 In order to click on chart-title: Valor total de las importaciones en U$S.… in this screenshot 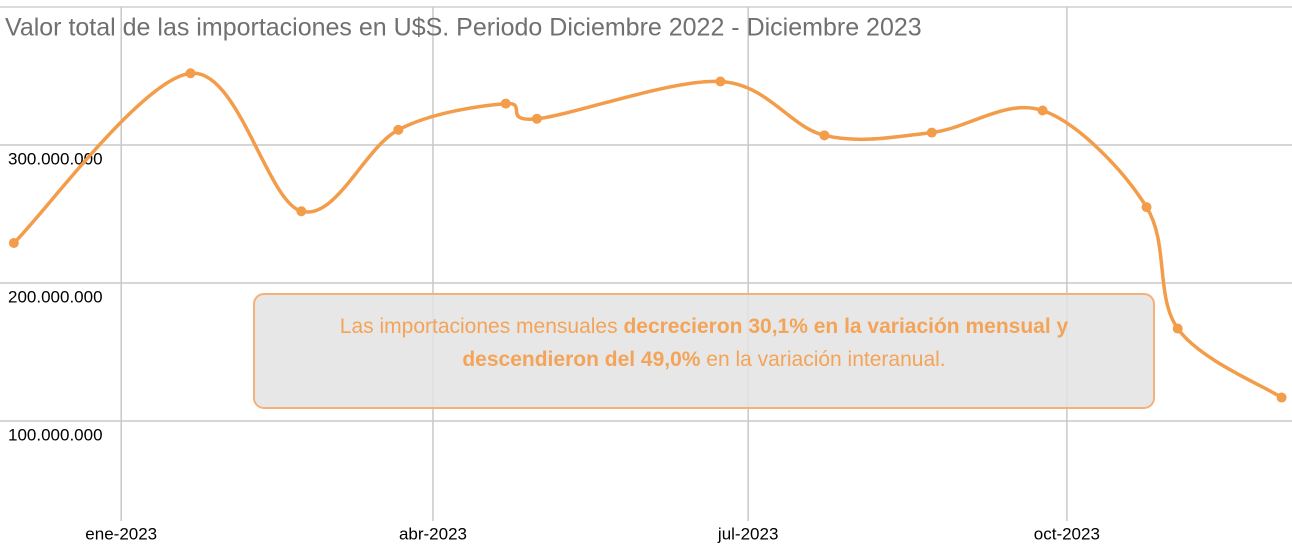, I will do `click(463, 28)`.